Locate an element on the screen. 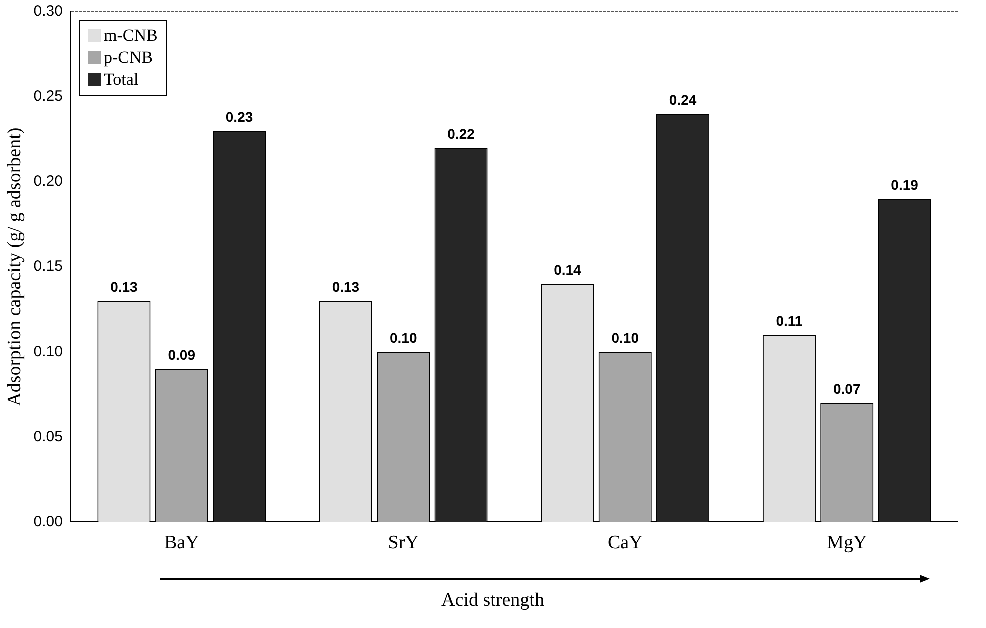 This screenshot has width=986, height=628. y-tick-label: 0.20 is located at coordinates (48, 181).